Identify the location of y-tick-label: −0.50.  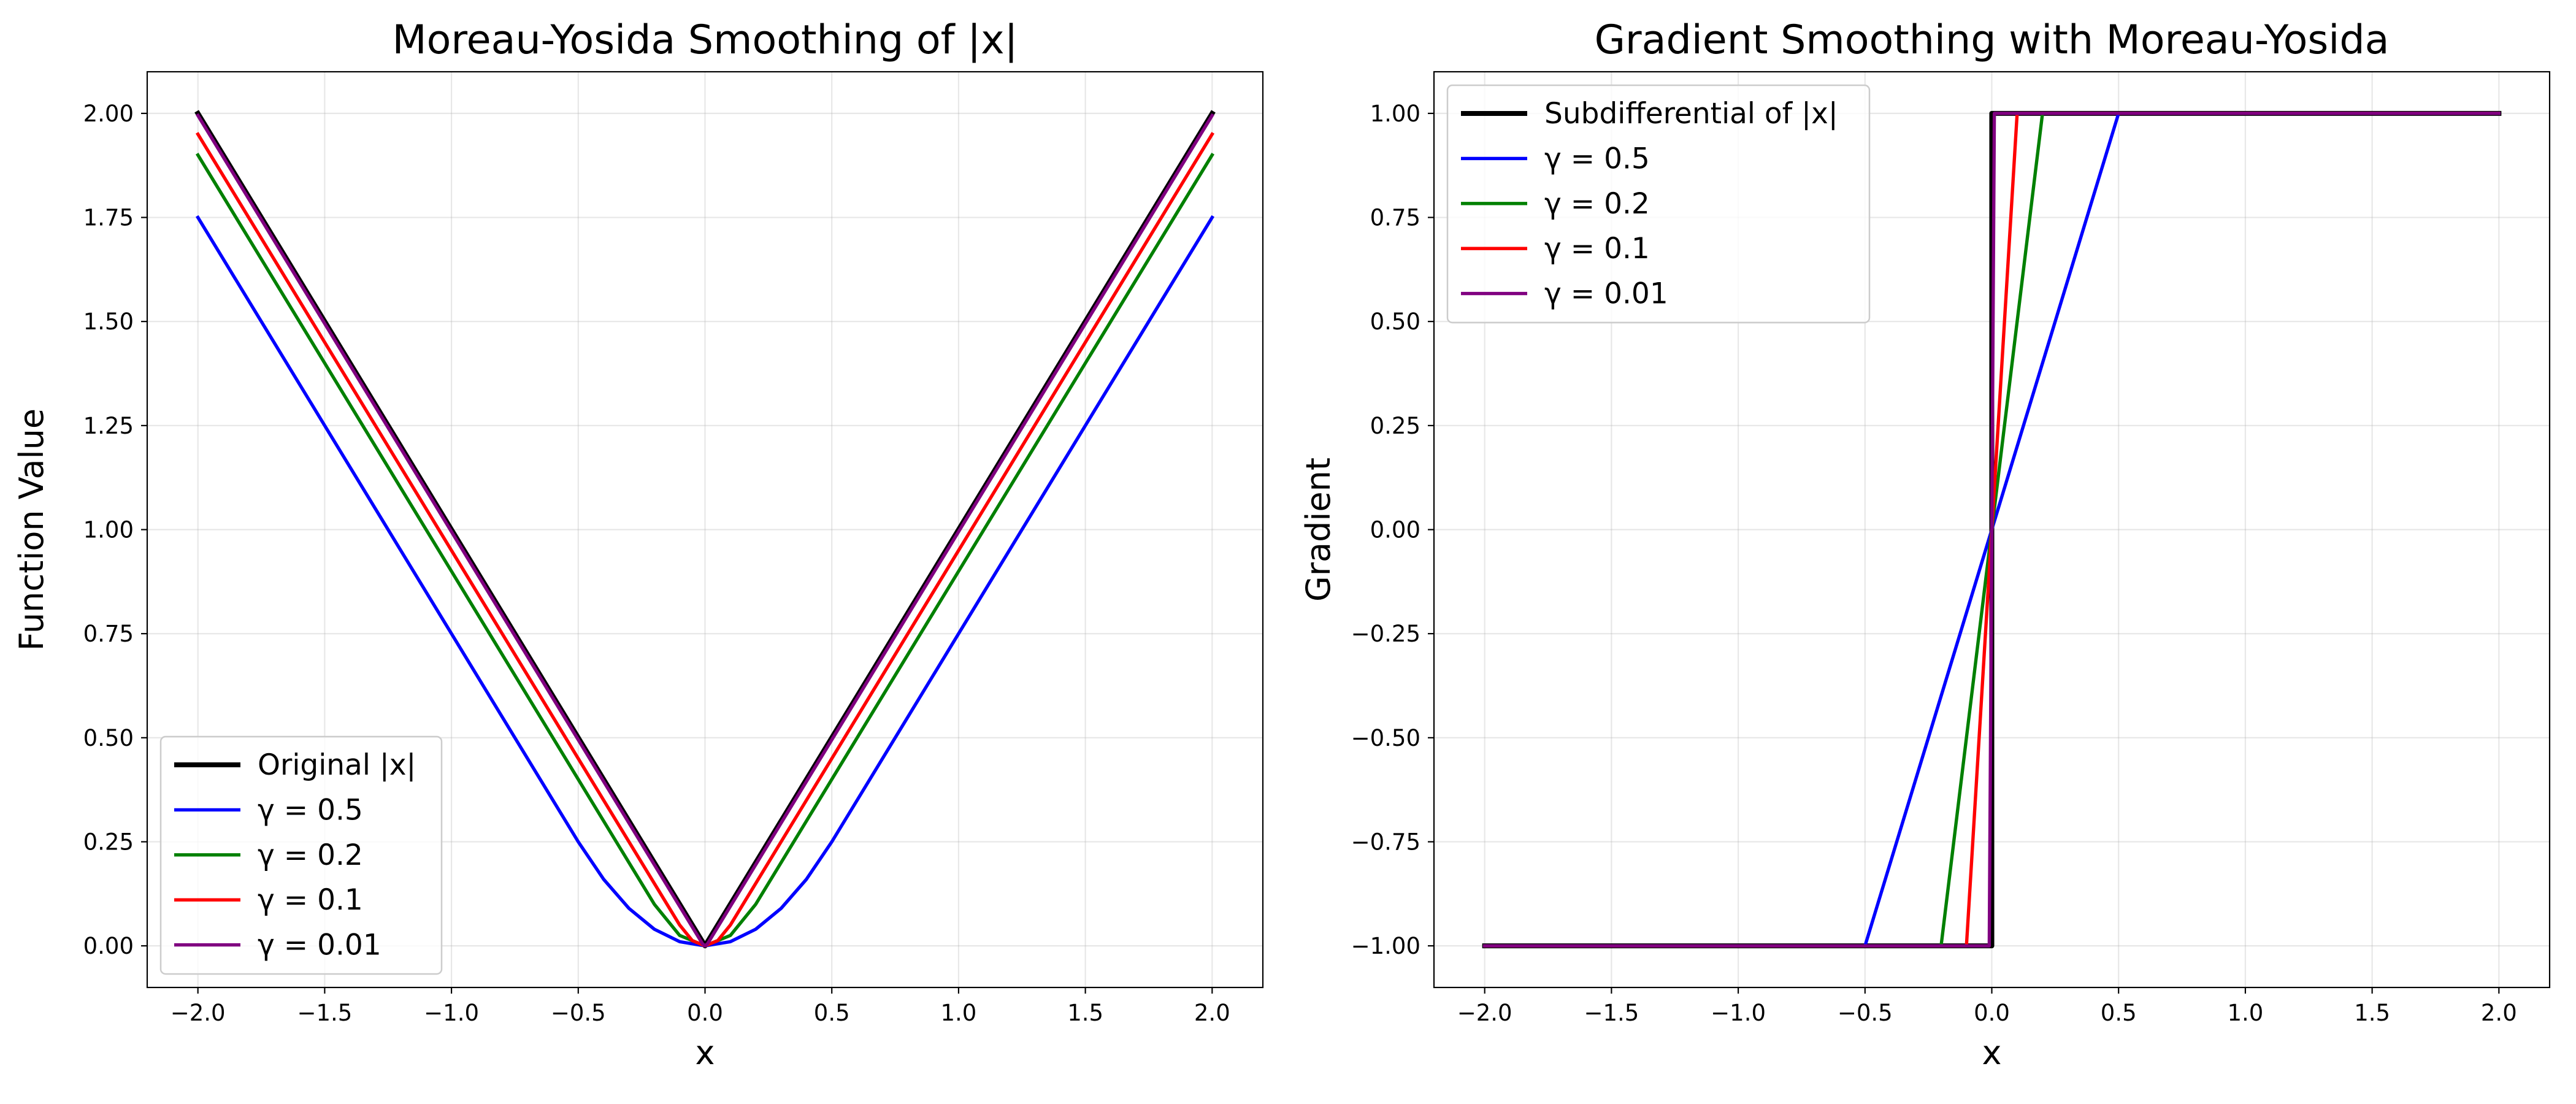
(1385, 738).